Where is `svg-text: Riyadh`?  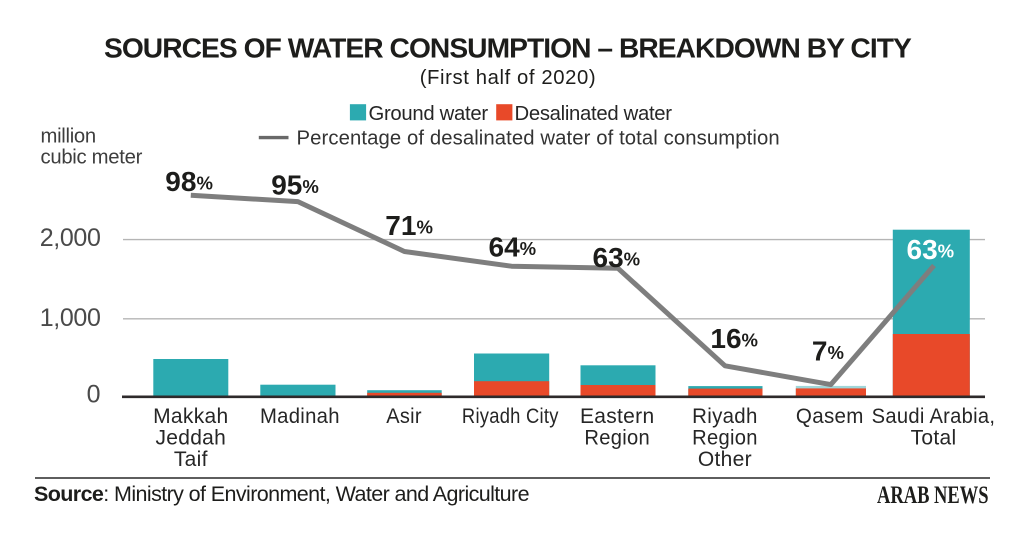
svg-text: Riyadh is located at coordinates (724, 416).